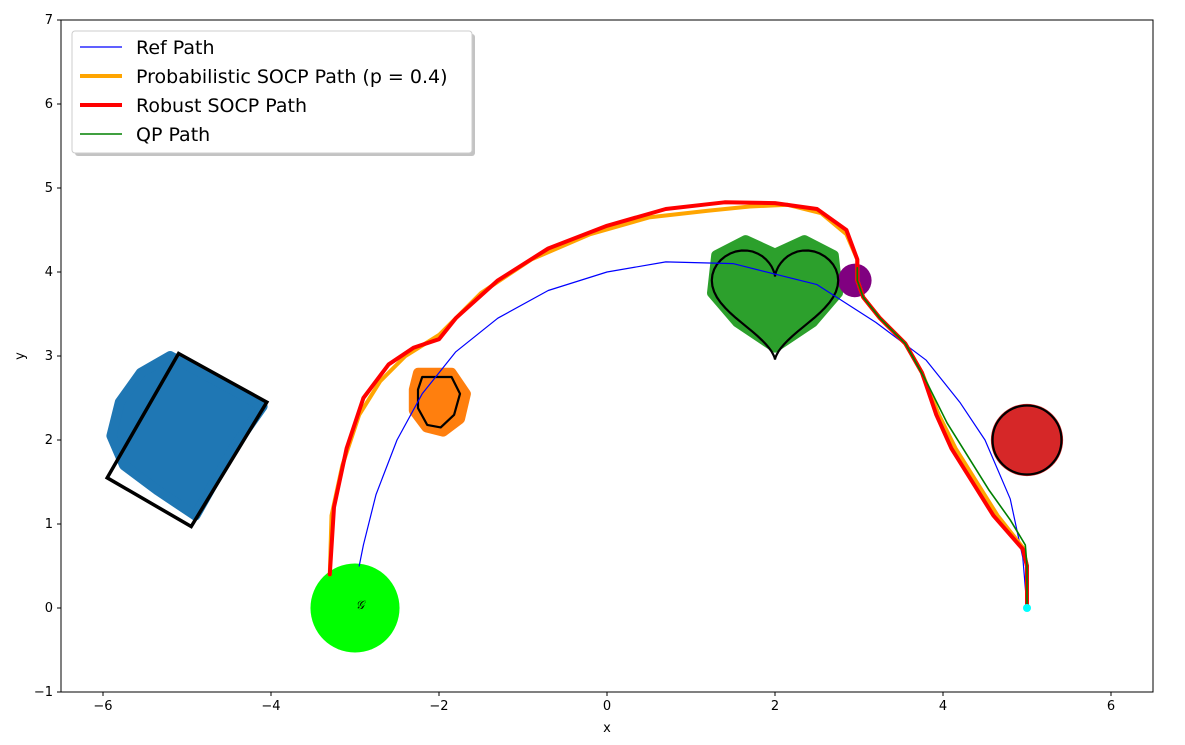 Image resolution: width=1185 pixels, height=745 pixels. Describe the element at coordinates (943, 706) in the screenshot. I see `x-tick-label: 4` at that location.